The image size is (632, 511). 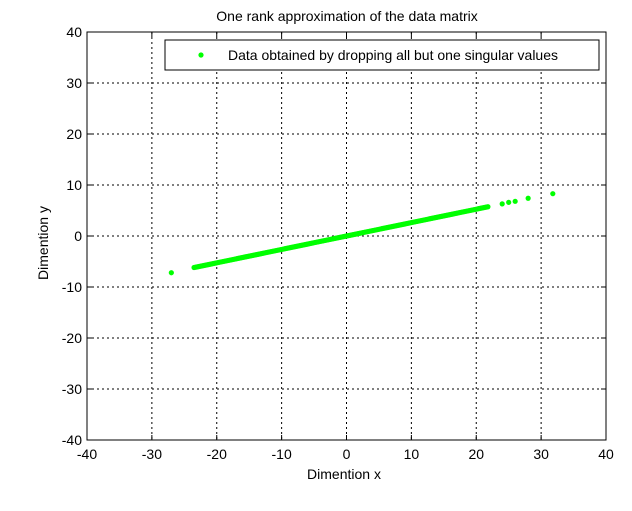 What do you see at coordinates (78, 236) in the screenshot?
I see `y-tick-label: 0` at bounding box center [78, 236].